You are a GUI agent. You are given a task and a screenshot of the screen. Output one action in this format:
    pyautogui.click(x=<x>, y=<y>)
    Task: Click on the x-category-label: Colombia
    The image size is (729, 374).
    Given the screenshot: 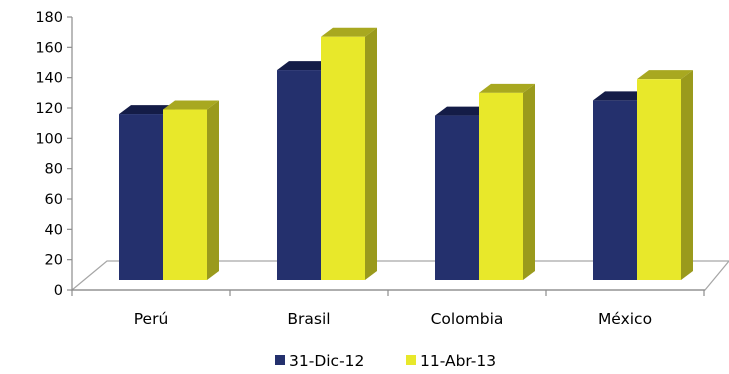 What is the action you would take?
    pyautogui.click(x=467, y=319)
    